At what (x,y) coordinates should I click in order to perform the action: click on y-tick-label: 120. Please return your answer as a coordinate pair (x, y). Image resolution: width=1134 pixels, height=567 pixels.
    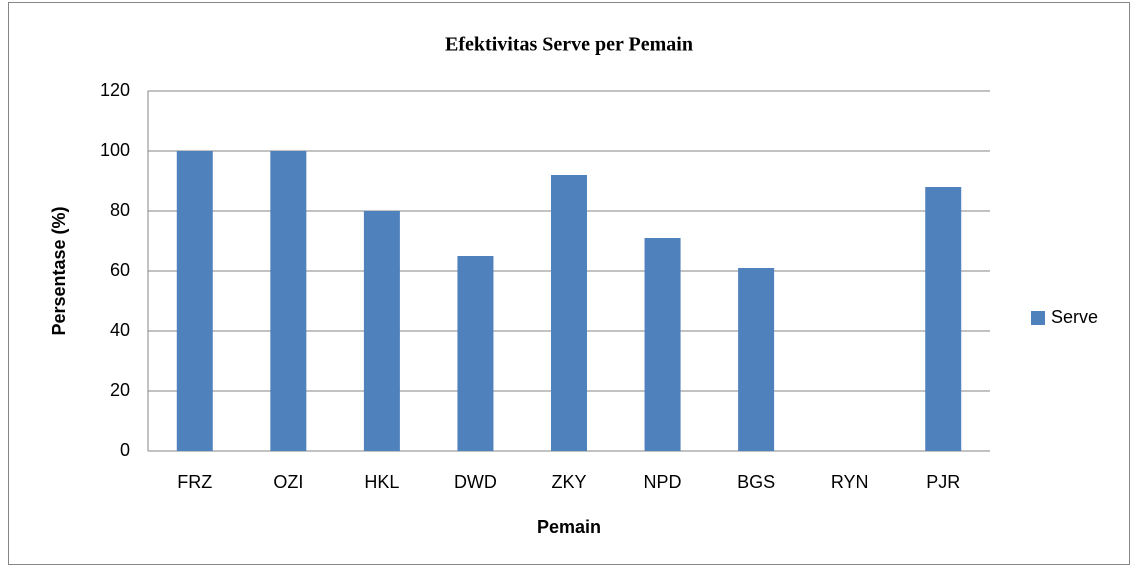
    Looking at the image, I should click on (115, 90).